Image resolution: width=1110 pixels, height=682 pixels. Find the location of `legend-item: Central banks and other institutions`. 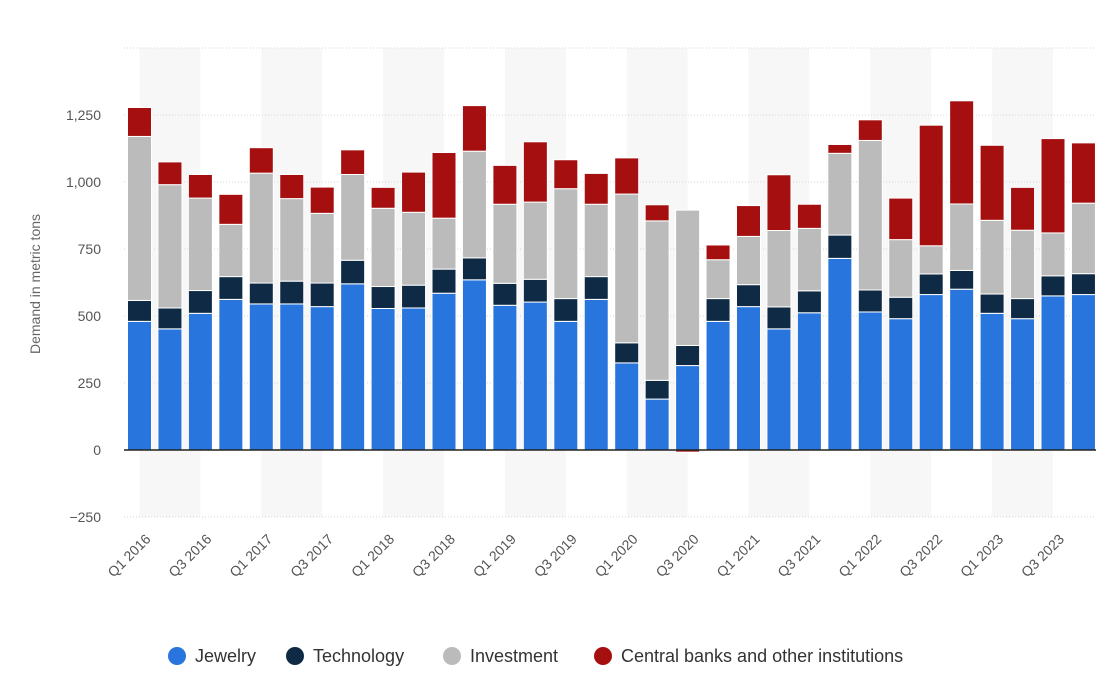

legend-item: Central banks and other institutions is located at coordinates (748, 656).